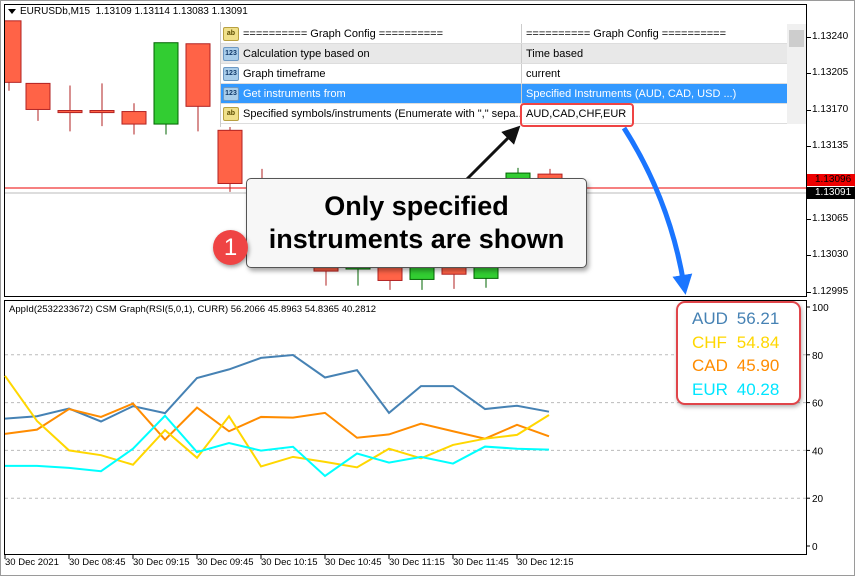 This screenshot has width=855, height=576. Describe the element at coordinates (830, 145) in the screenshot. I see `price-tick-label: 1.13135` at that location.